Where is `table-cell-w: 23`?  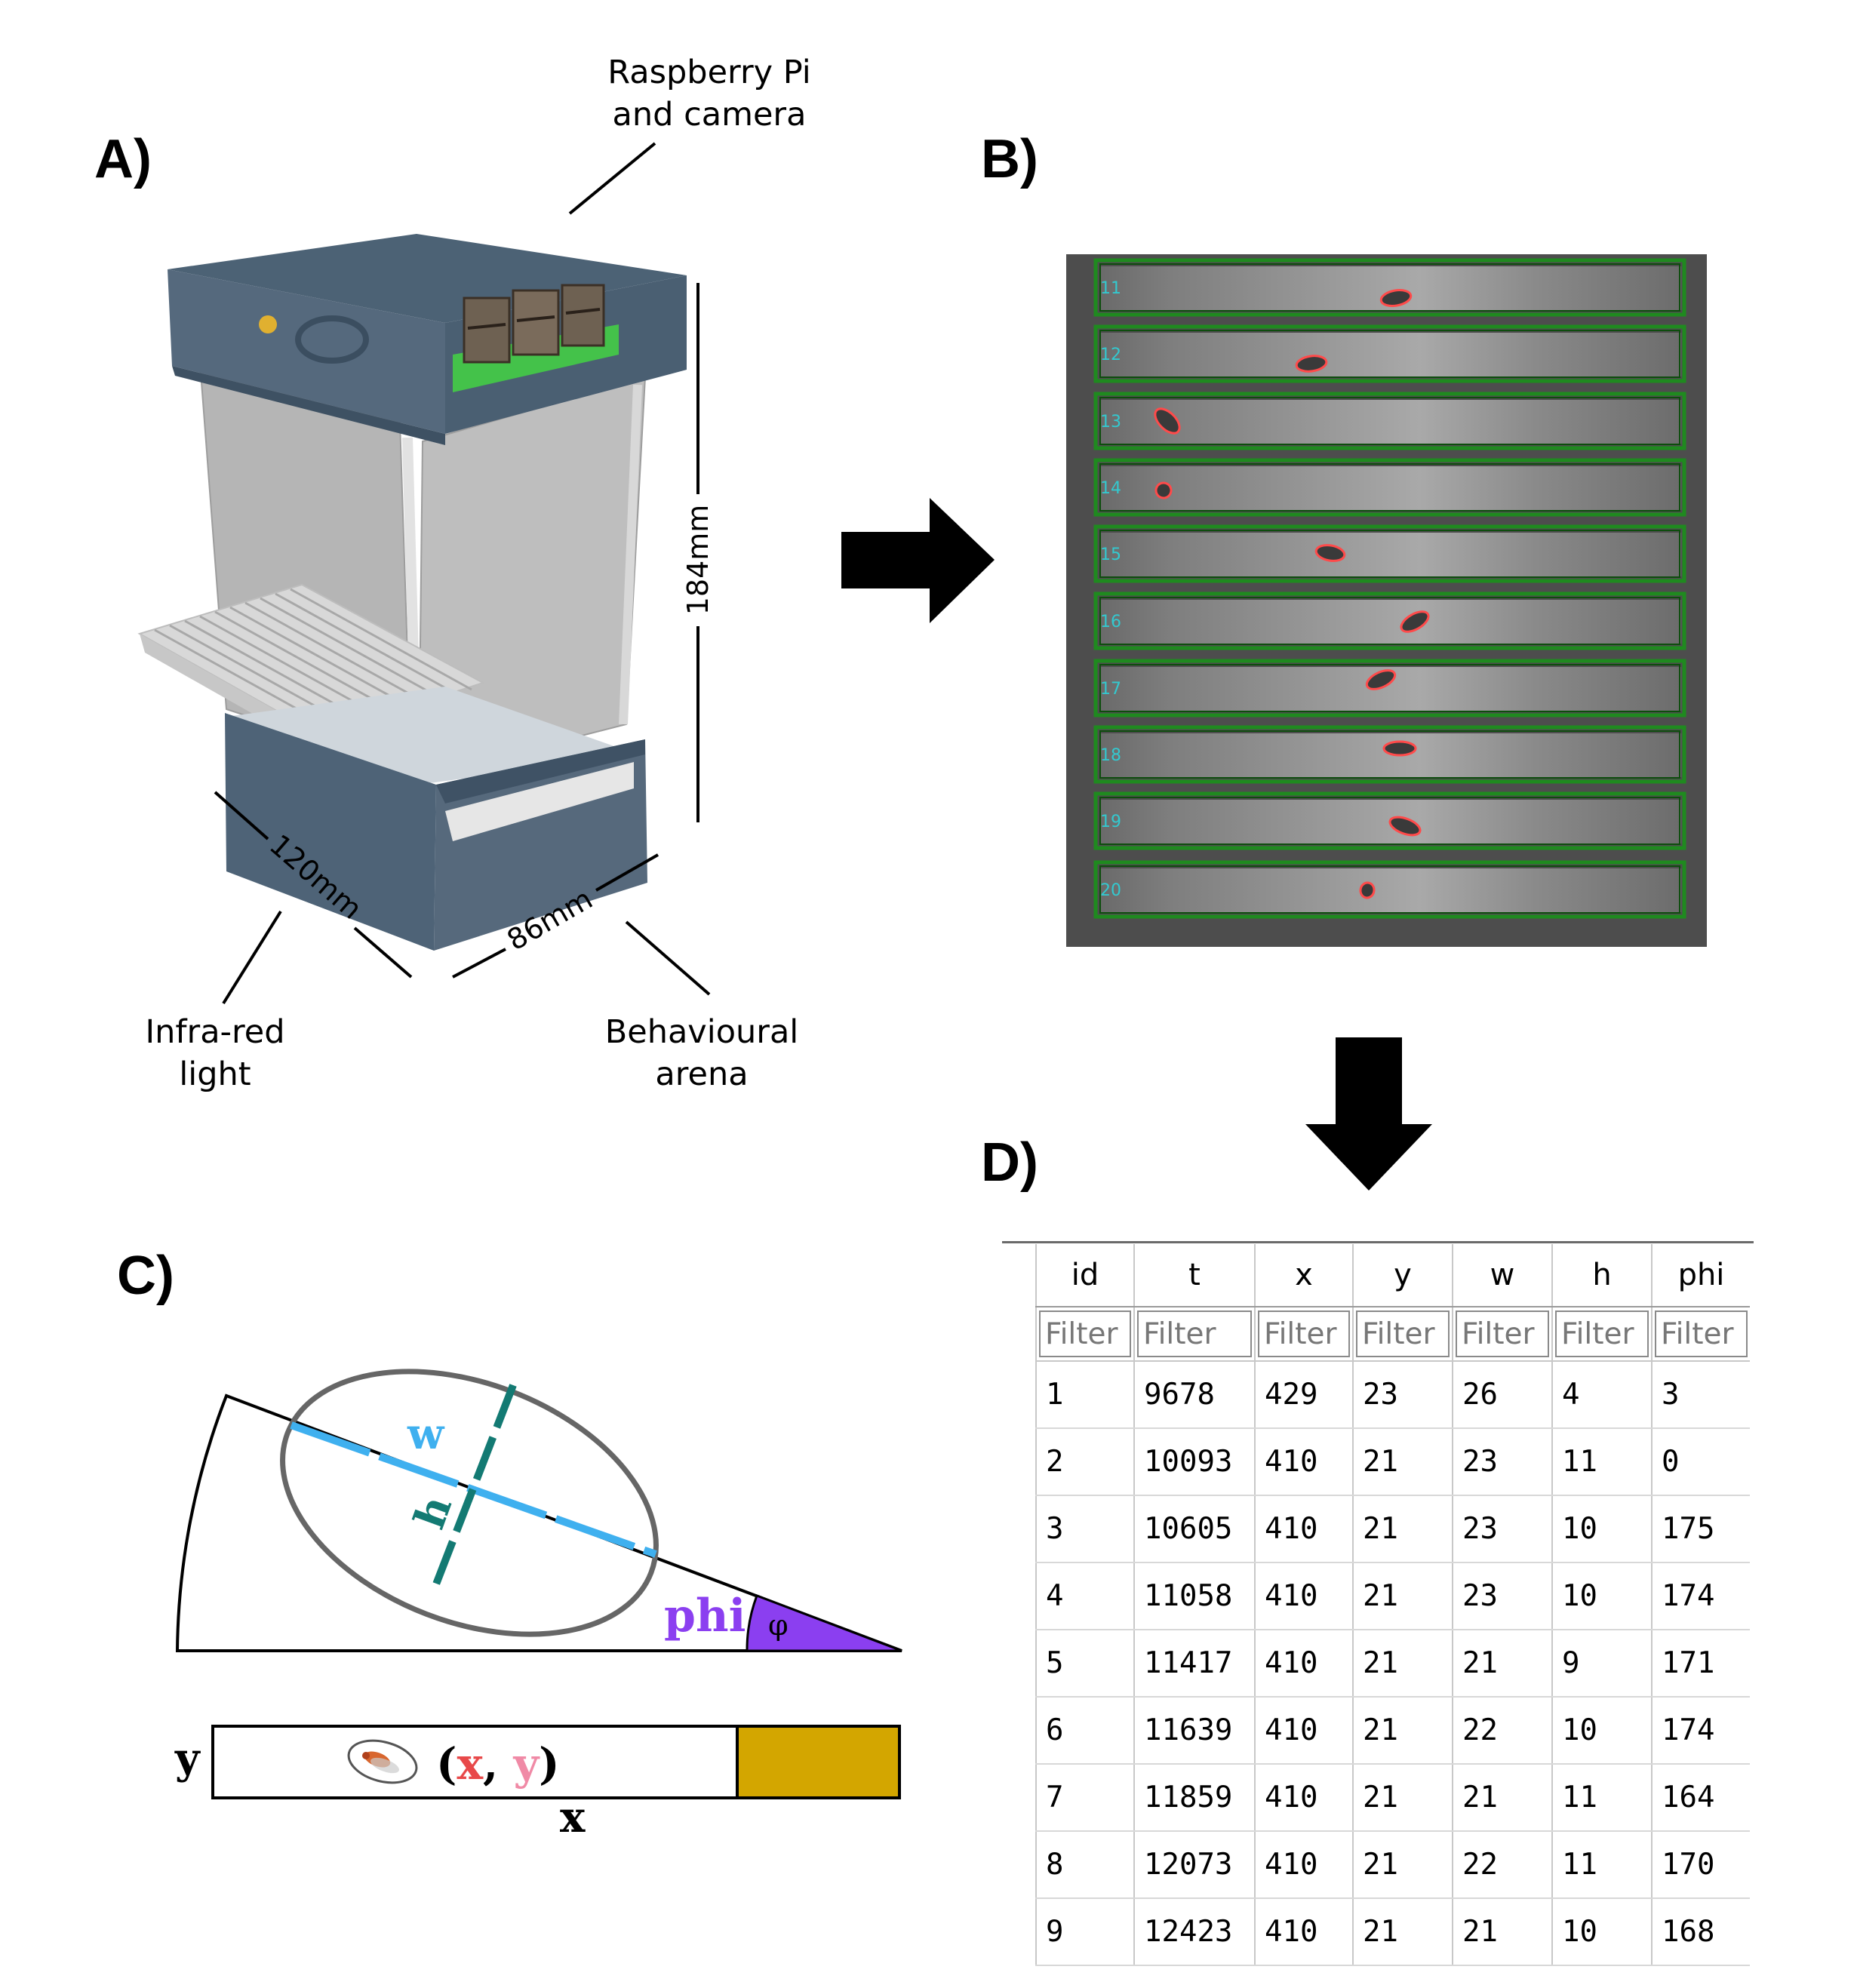
table-cell-w: 23 is located at coordinates (1502, 1462).